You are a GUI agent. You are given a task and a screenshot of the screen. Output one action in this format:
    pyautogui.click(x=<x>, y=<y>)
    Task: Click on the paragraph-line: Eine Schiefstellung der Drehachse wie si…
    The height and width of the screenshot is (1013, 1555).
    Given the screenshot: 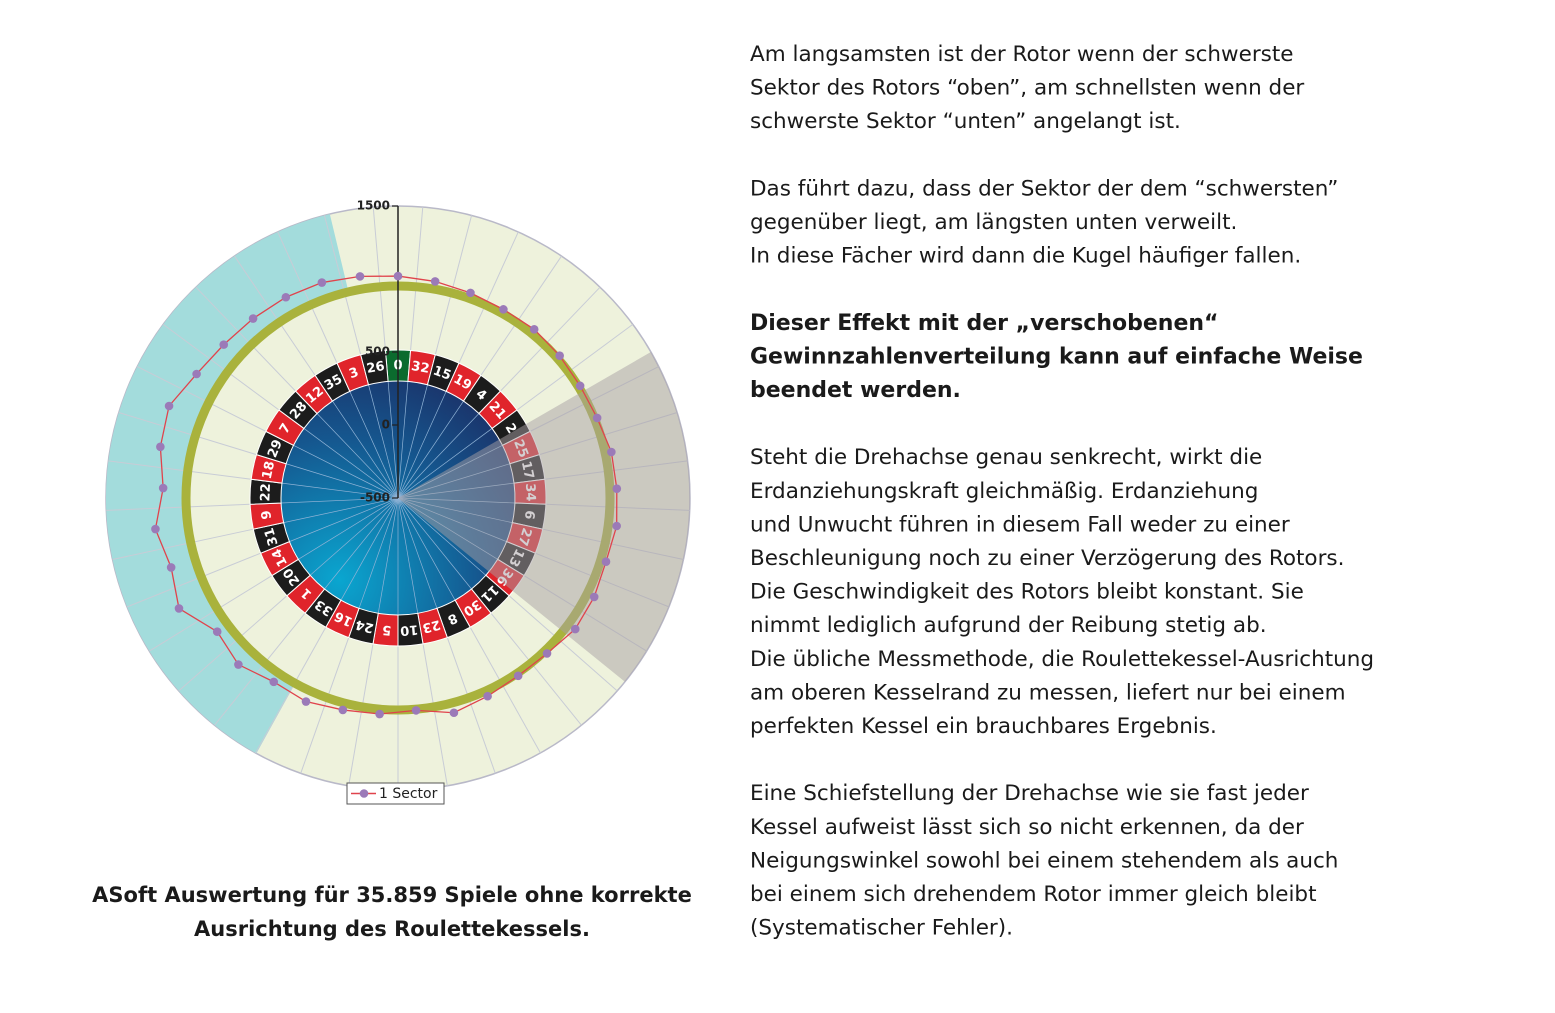 What is the action you would take?
    pyautogui.click(x=1029, y=793)
    